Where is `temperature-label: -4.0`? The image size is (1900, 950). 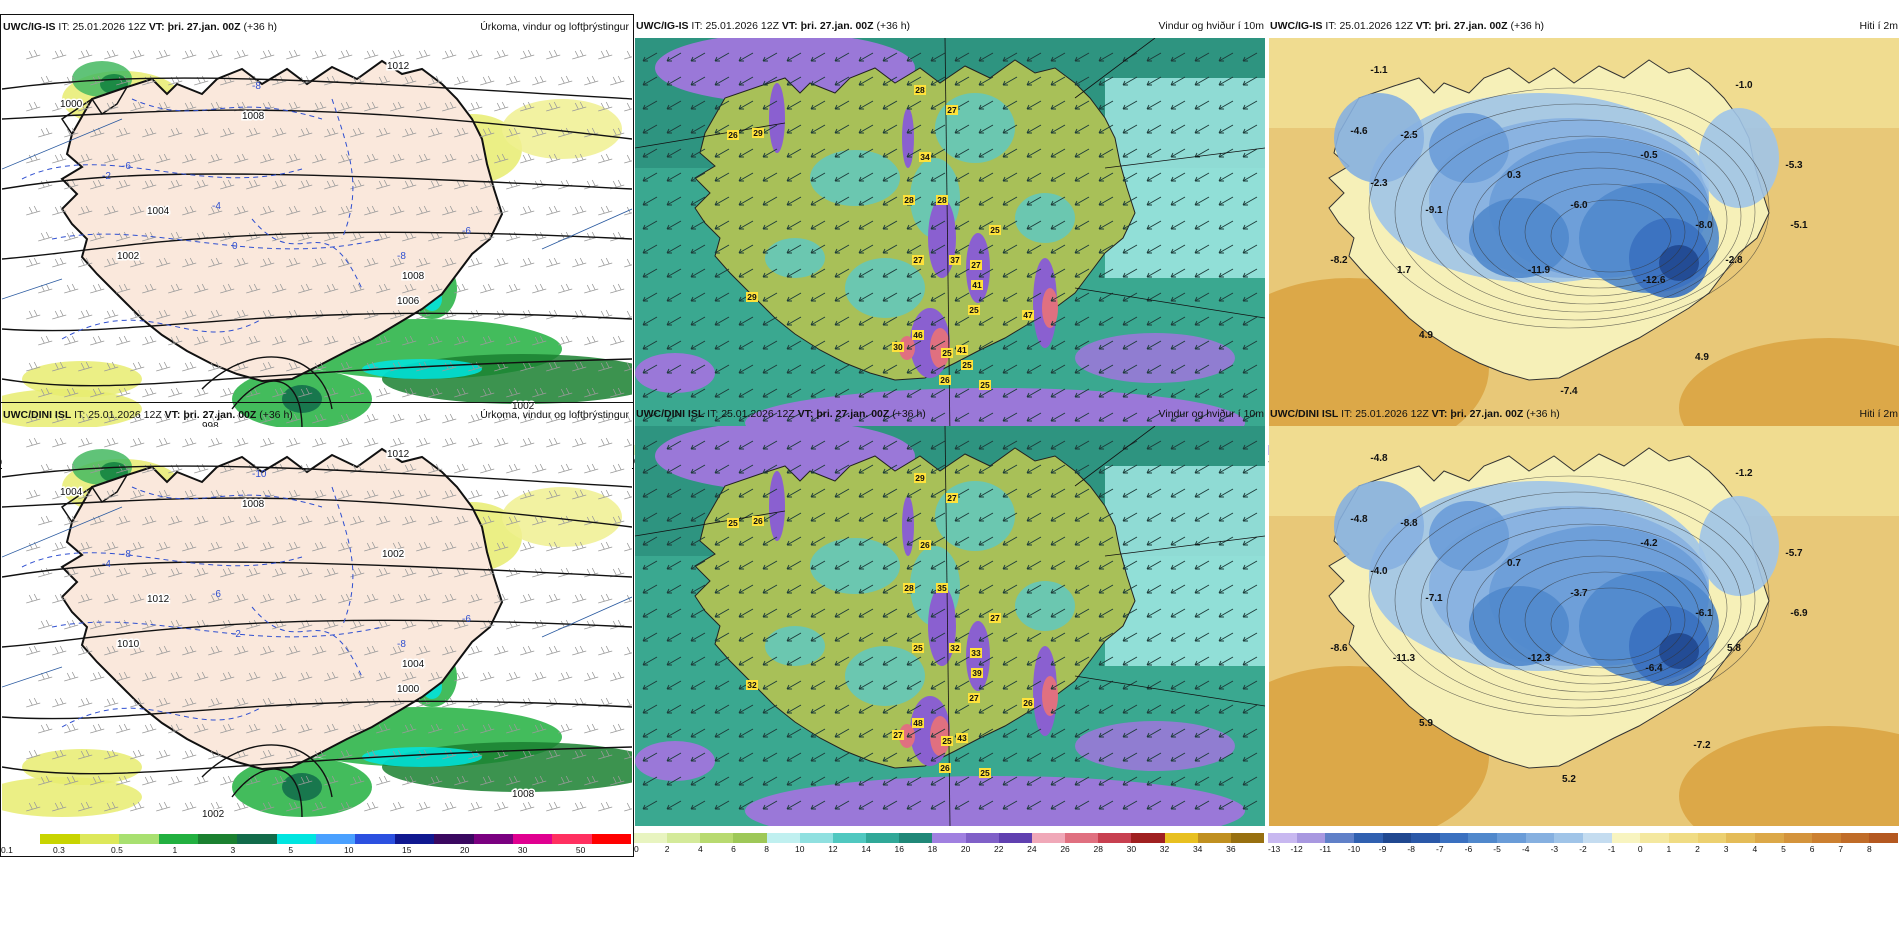 temperature-label: -4.0 is located at coordinates (1379, 571).